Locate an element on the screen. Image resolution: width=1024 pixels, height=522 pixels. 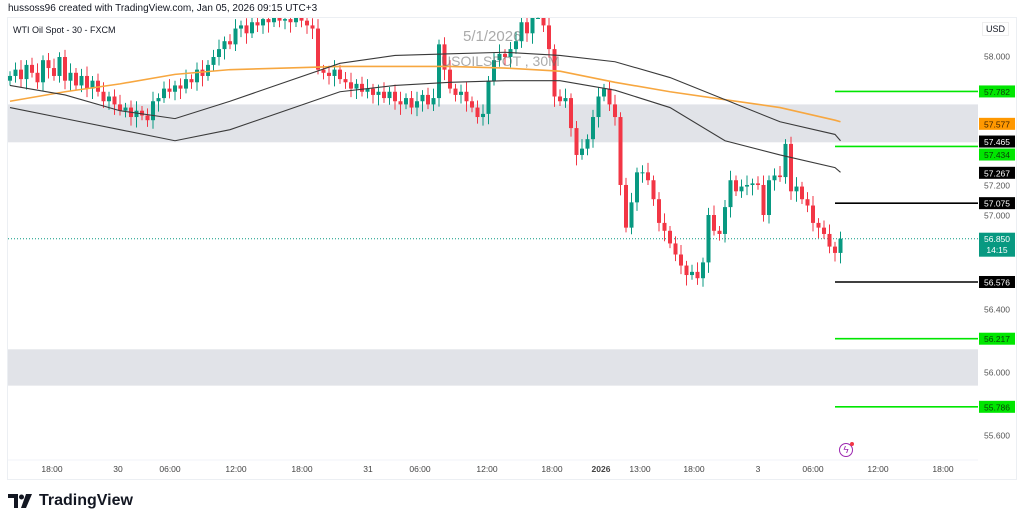
lightning-icon: ϟ is located at coordinates (846, 450).